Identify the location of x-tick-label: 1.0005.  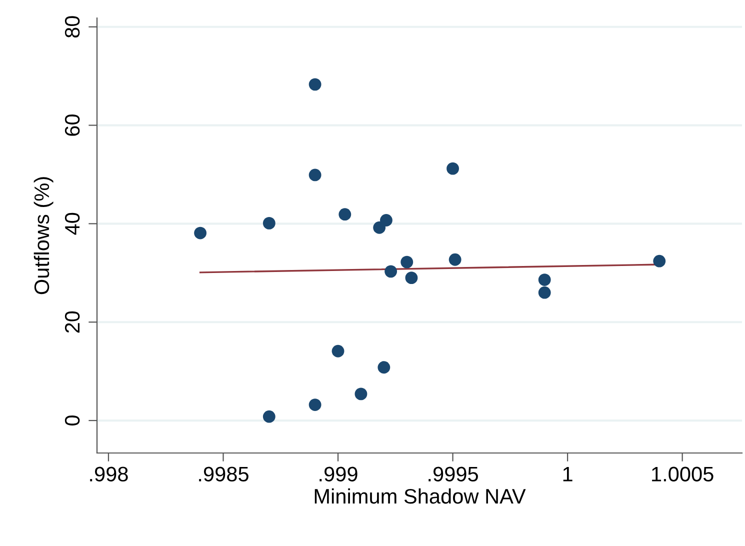
(683, 474).